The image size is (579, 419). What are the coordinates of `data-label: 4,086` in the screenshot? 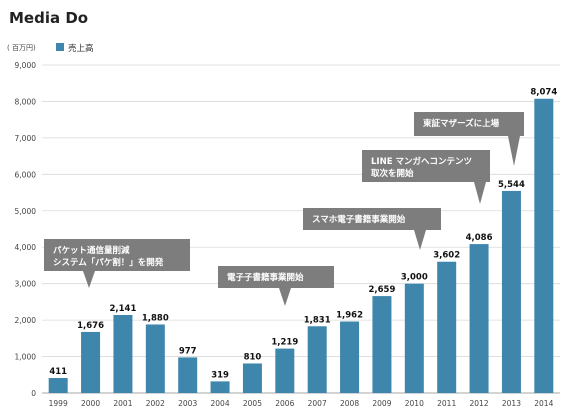 It's located at (479, 238).